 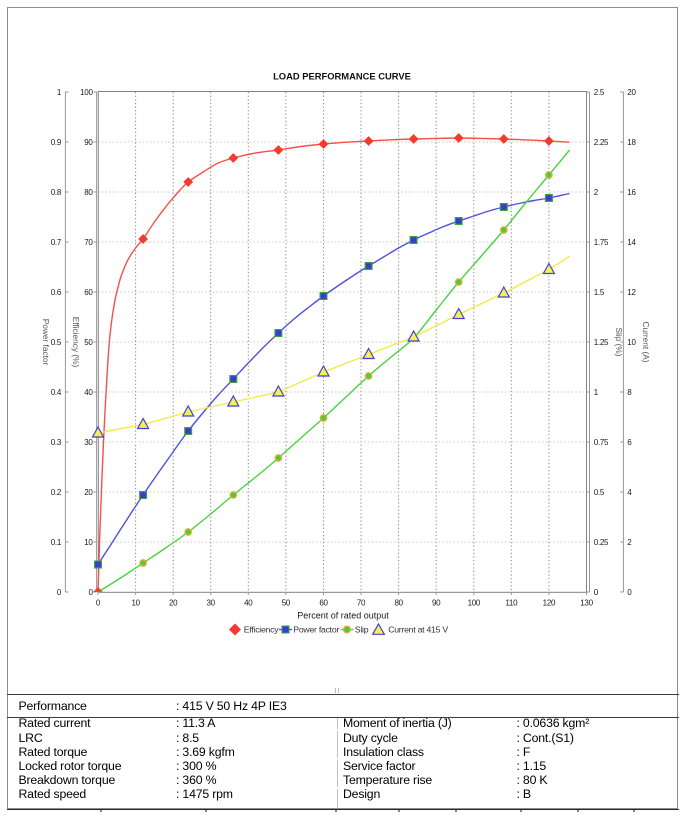 What do you see at coordinates (601, 142) in the screenshot?
I see `svg-text: 2.25` at bounding box center [601, 142].